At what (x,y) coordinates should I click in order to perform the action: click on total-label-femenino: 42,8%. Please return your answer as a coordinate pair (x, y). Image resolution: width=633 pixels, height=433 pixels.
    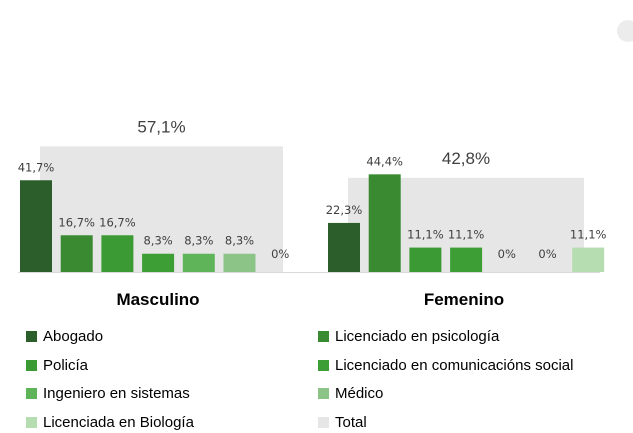
    Looking at the image, I should click on (466, 158).